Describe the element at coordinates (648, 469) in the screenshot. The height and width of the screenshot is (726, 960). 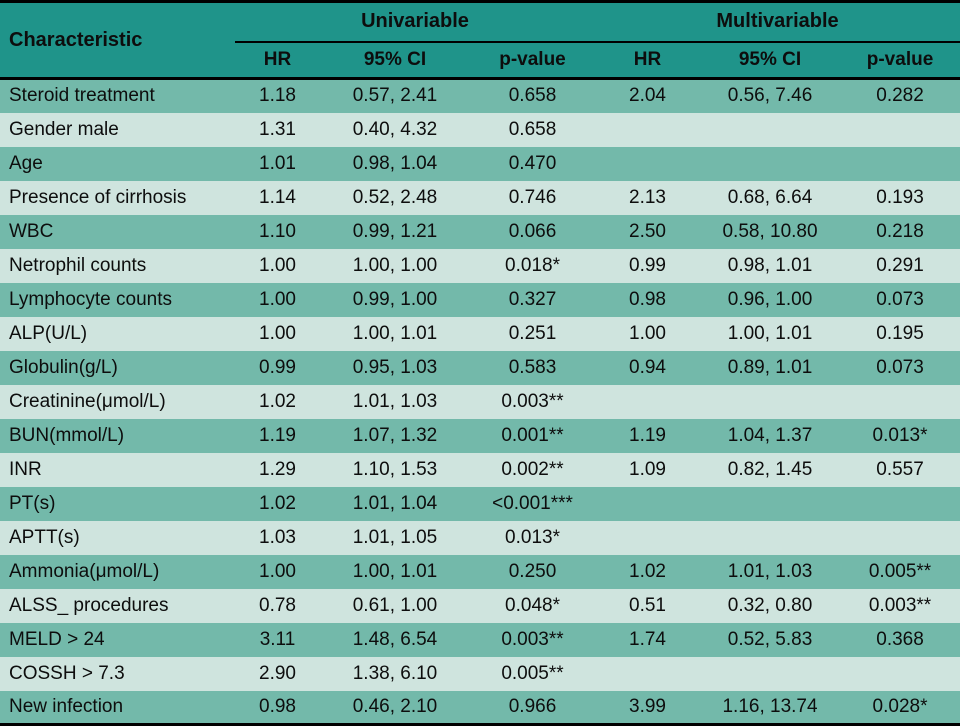
I see `multi-hr-cell: 1.09` at that location.